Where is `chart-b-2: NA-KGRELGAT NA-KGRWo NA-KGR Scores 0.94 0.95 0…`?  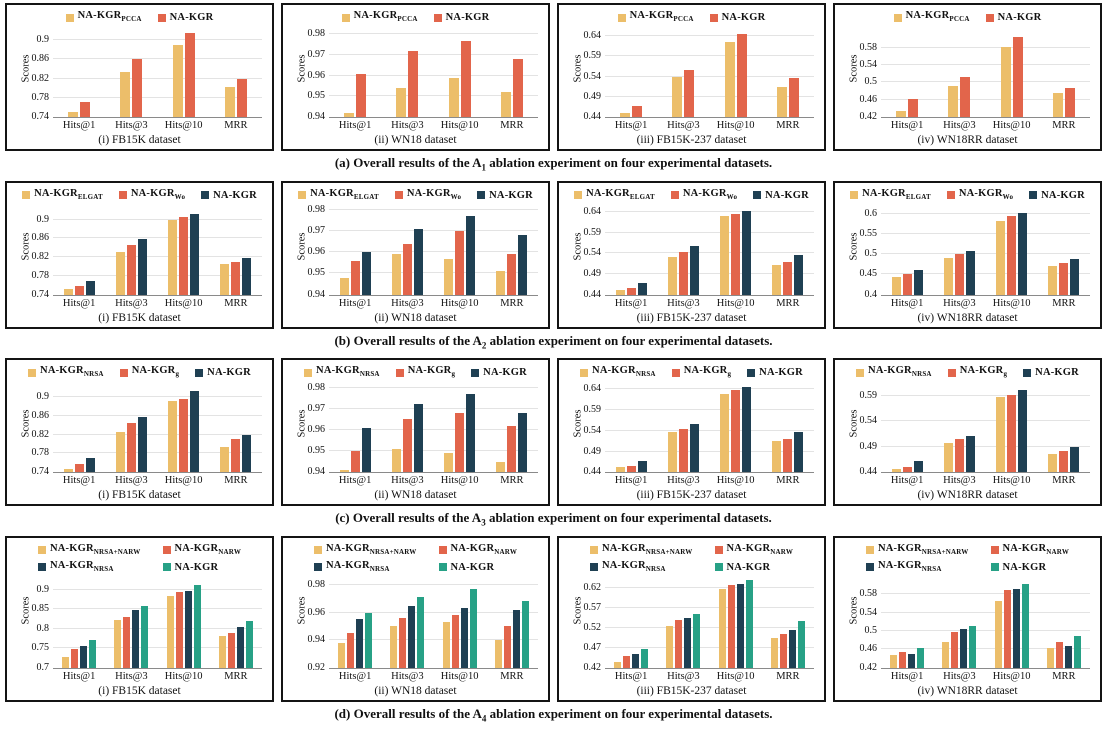 chart-b-2: NA-KGRELGAT NA-KGRWo NA-KGR Scores 0.94 0.95 0… is located at coordinates (415, 254).